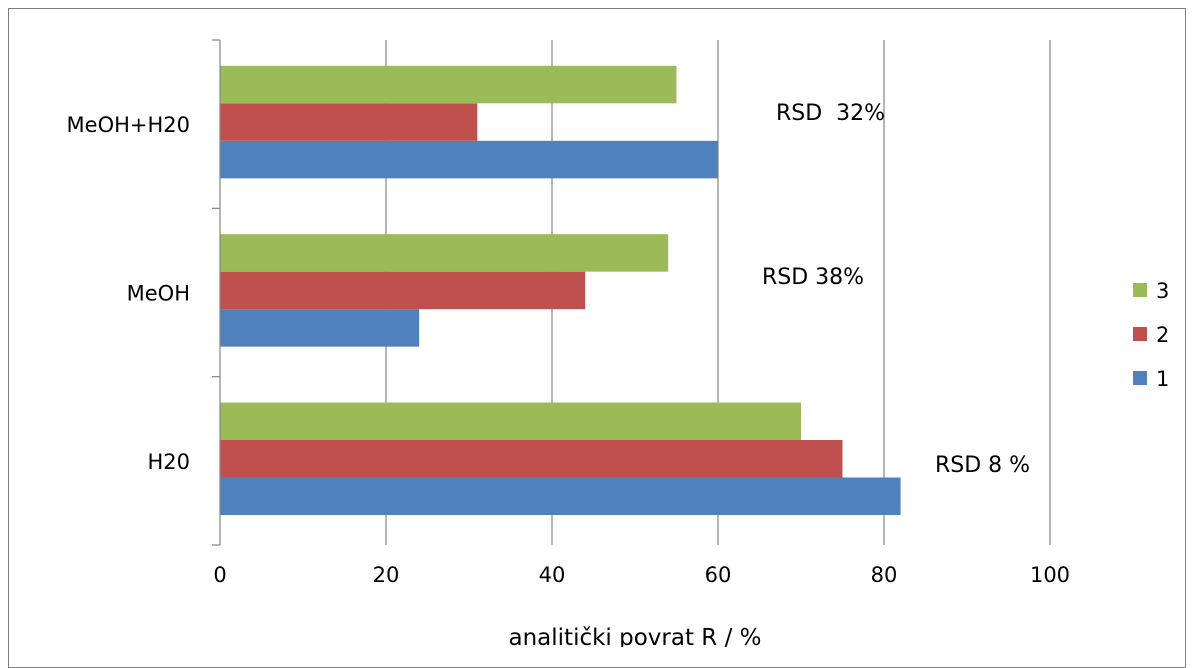 Image resolution: width=1195 pixels, height=668 pixels. What do you see at coordinates (510, 421) in the screenshot?
I see `bar-3-h20` at bounding box center [510, 421].